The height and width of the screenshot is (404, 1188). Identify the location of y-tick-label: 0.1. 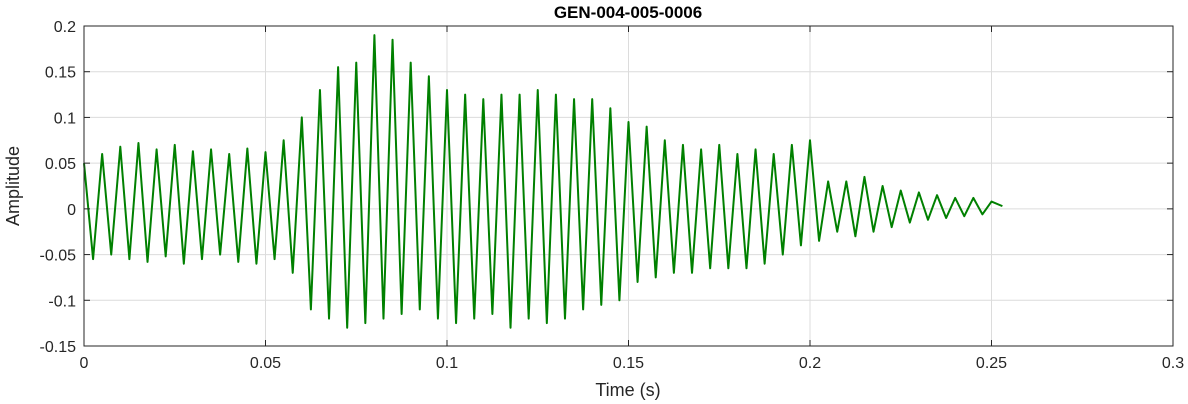
(65, 118).